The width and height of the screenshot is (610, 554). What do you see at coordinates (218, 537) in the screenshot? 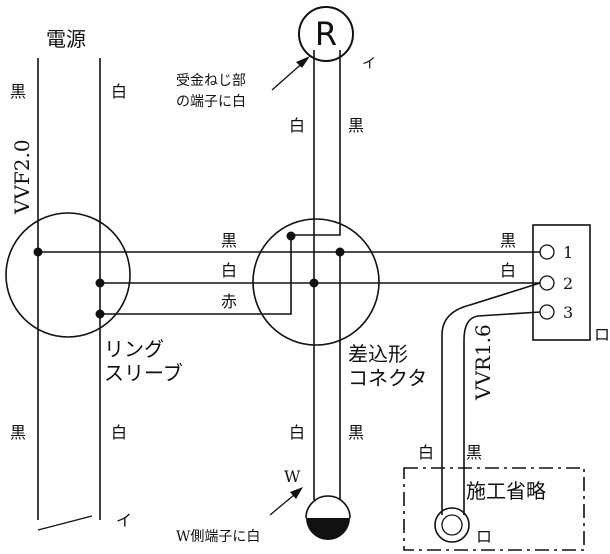
I see `outlet-note: W側端子に白` at bounding box center [218, 537].